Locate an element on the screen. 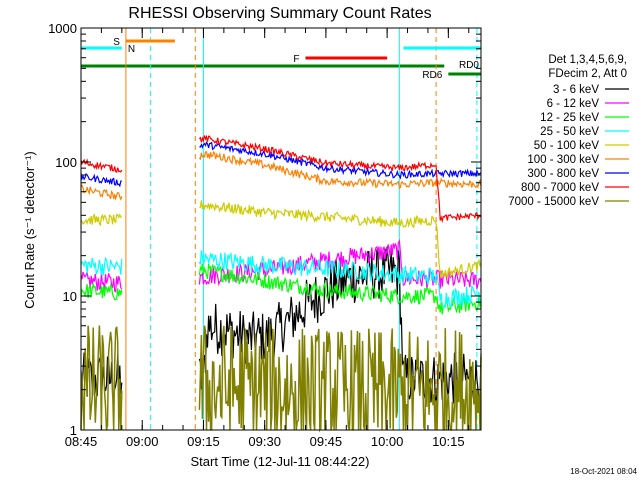 The image size is (640, 480). legend-label-0: 3 - 6 keV is located at coordinates (576, 90).